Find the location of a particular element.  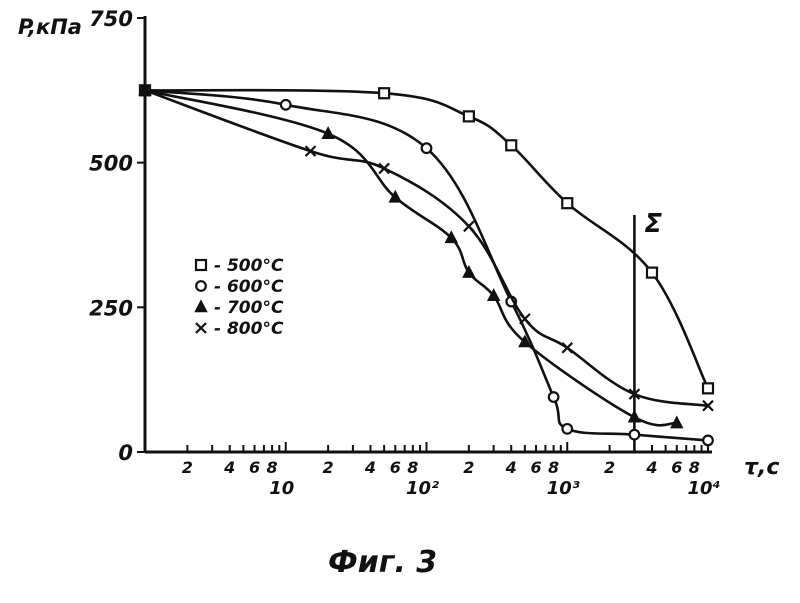

y-tick-label: 250 is located at coordinates (111, 308).